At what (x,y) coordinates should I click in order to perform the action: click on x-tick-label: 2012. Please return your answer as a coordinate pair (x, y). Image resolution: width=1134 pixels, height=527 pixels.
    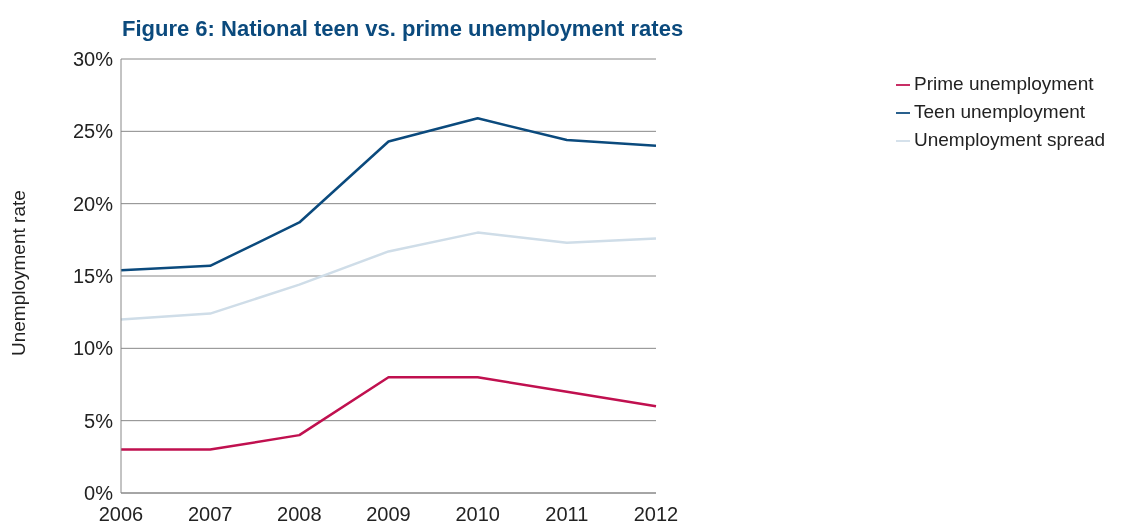
    Looking at the image, I should click on (656, 514).